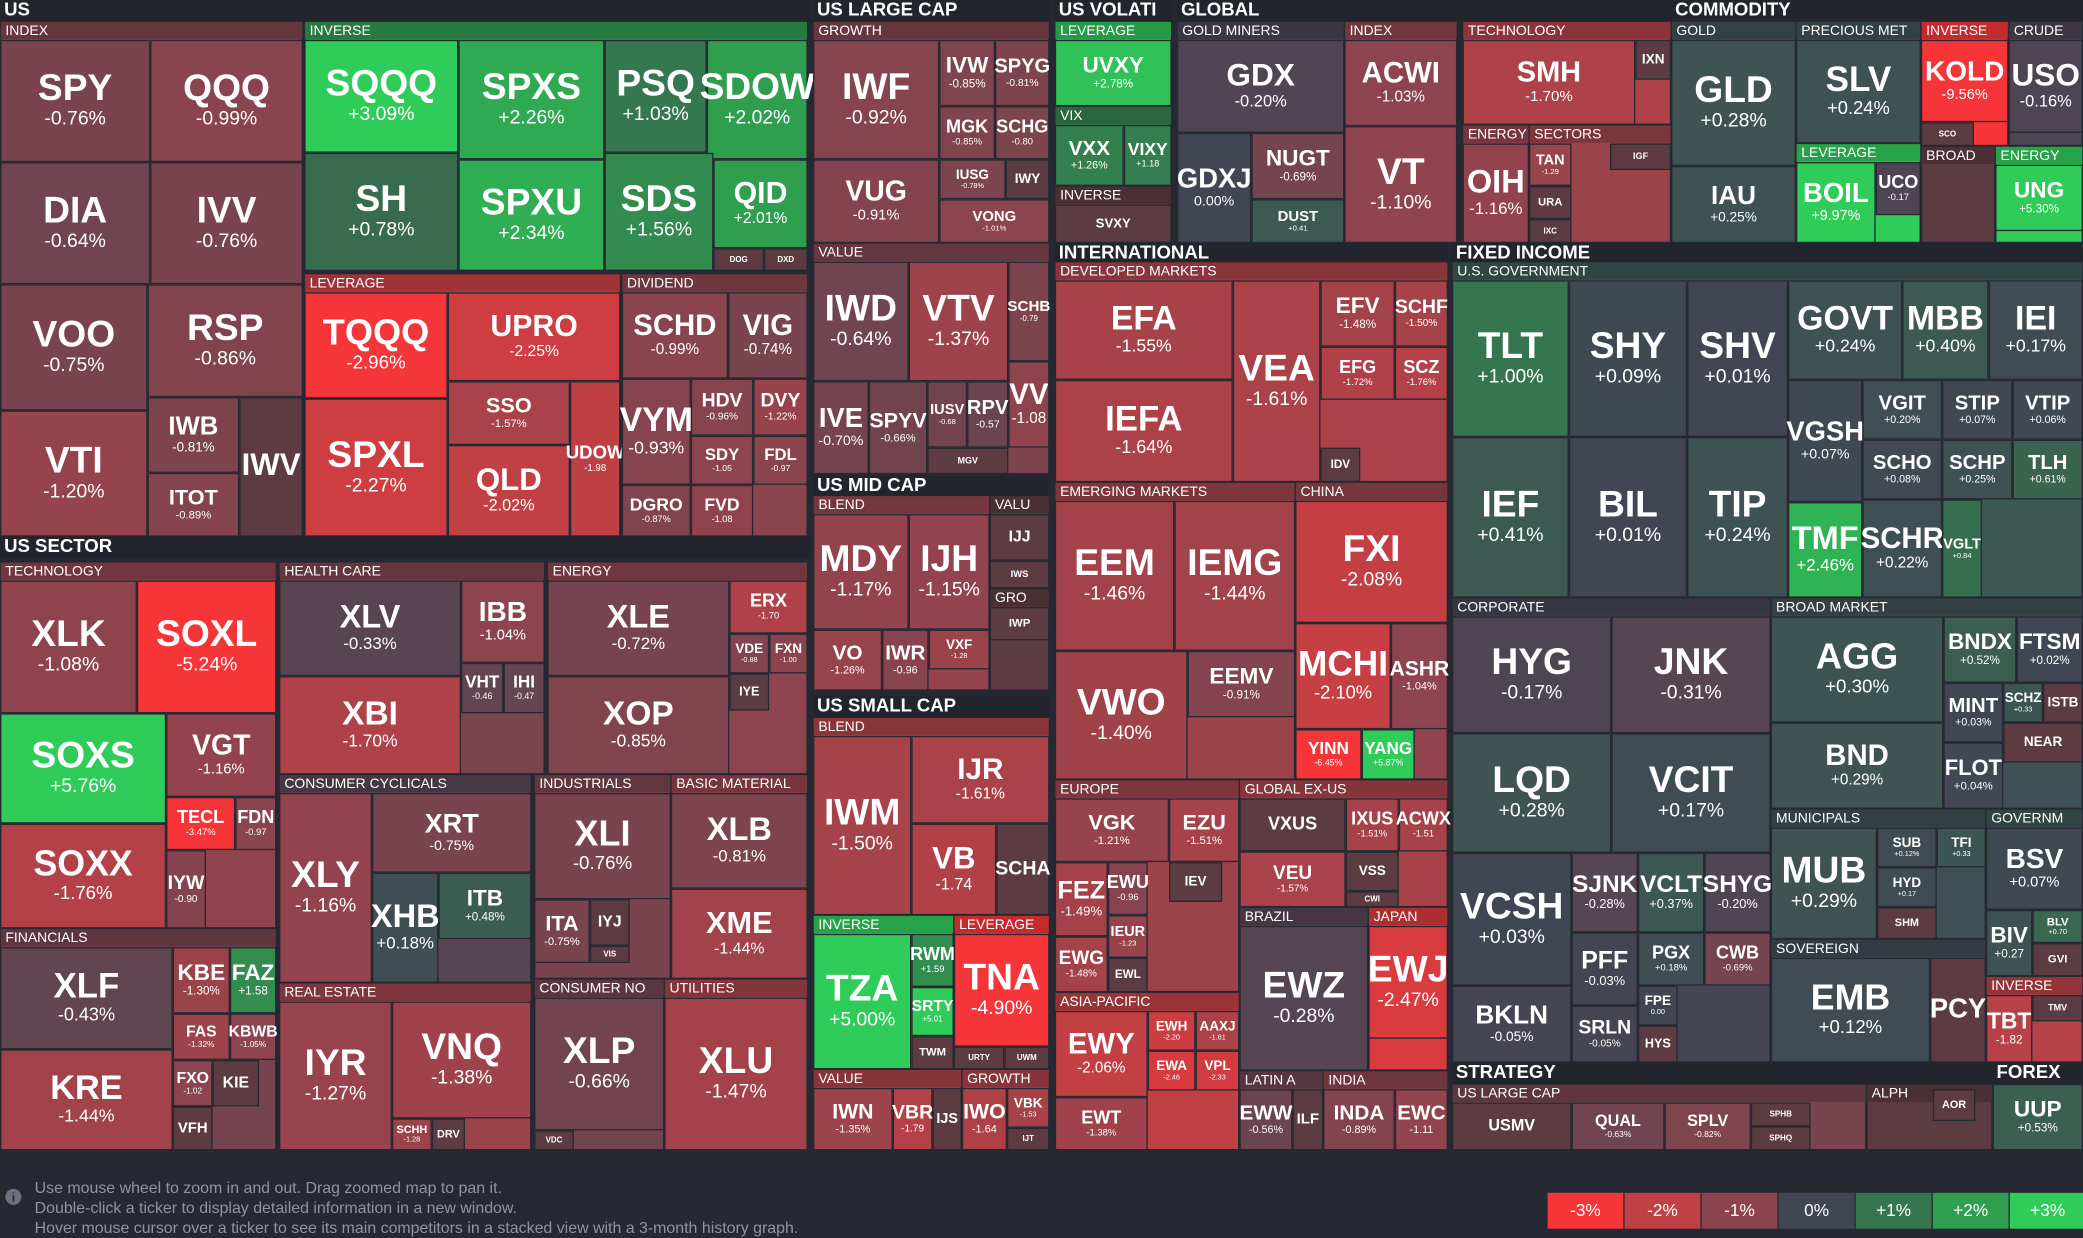 This screenshot has width=2083, height=1238. Describe the element at coordinates (722, 468) in the screenshot. I see `ticker-change: -1.05` at that location.